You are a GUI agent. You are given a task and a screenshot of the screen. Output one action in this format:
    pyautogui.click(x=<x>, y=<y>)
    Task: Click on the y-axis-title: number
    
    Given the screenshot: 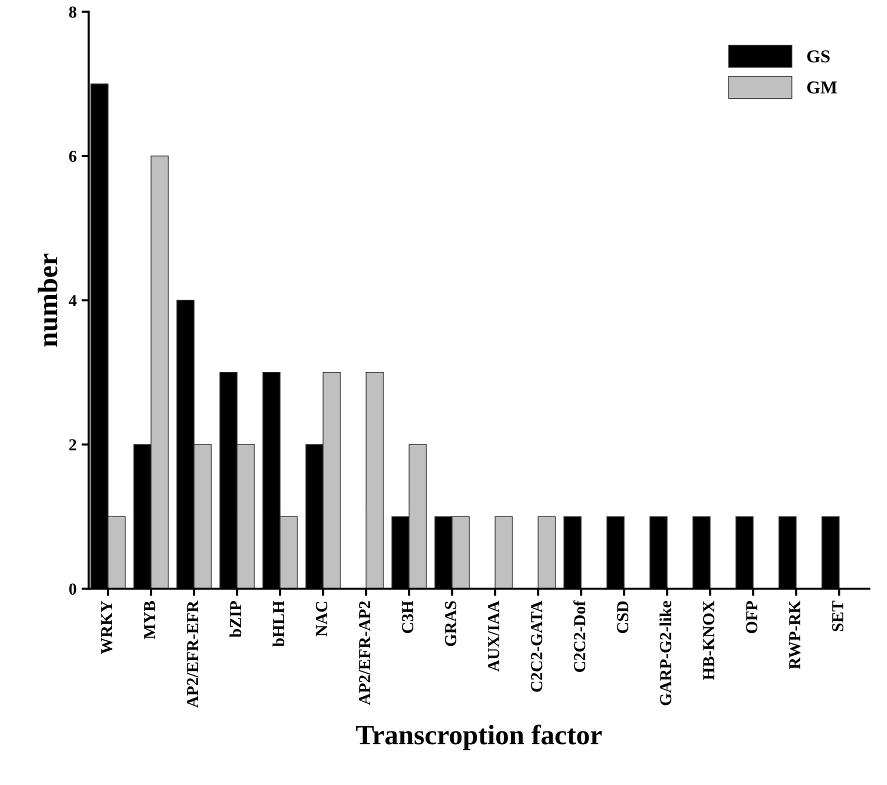 What is the action you would take?
    pyautogui.click(x=48, y=300)
    